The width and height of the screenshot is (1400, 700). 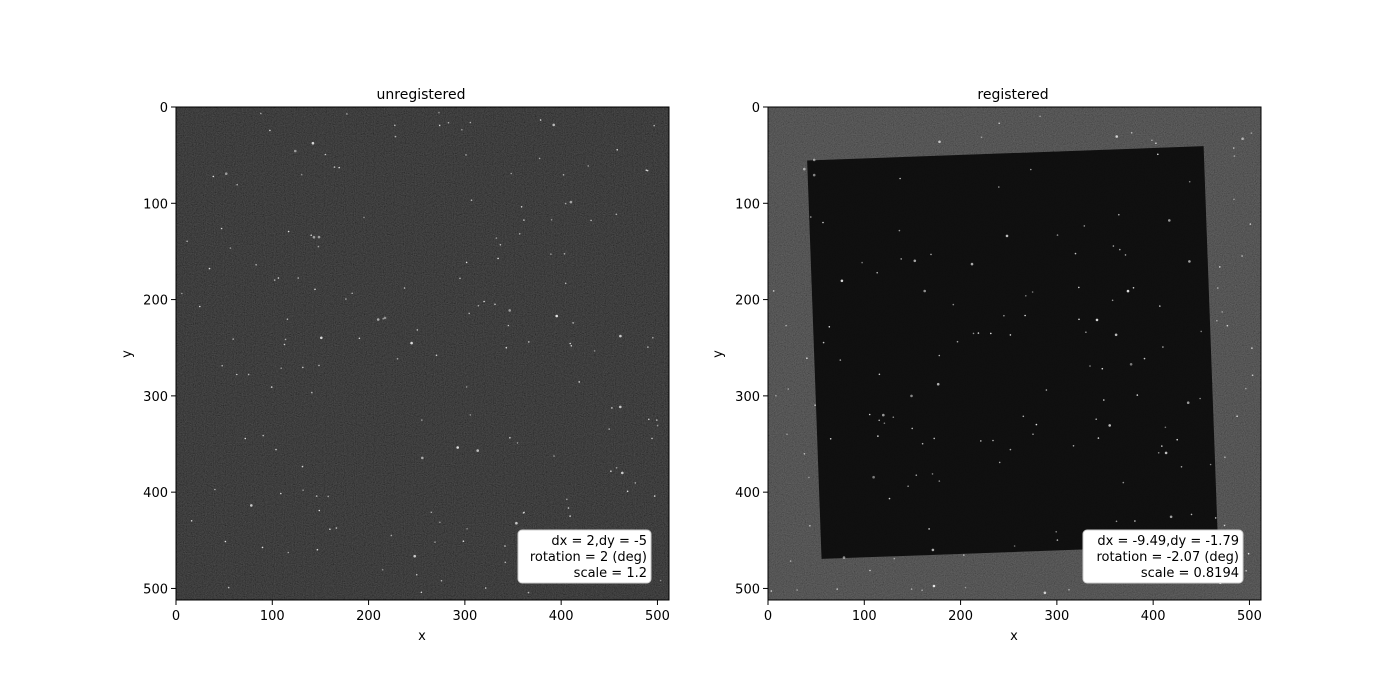 What do you see at coordinates (747, 204) in the screenshot?
I see `y-tick-label: 100` at bounding box center [747, 204].